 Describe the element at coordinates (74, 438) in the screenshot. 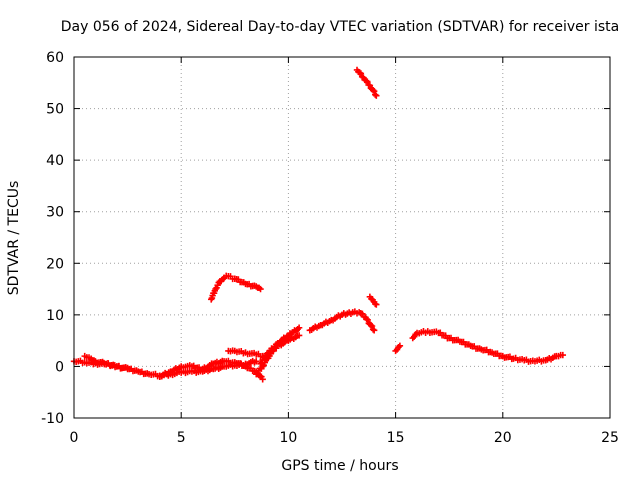

I see `x-tick-label: 0` at that location.